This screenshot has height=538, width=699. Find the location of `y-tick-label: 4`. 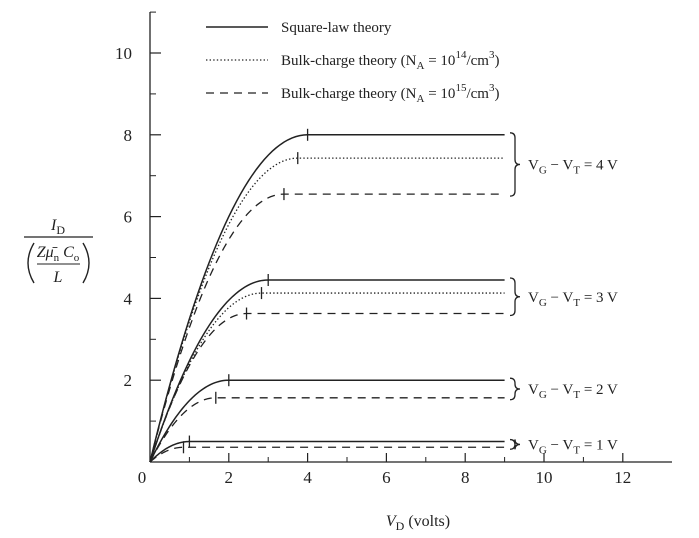

y-tick-label: 4 is located at coordinates (128, 298).